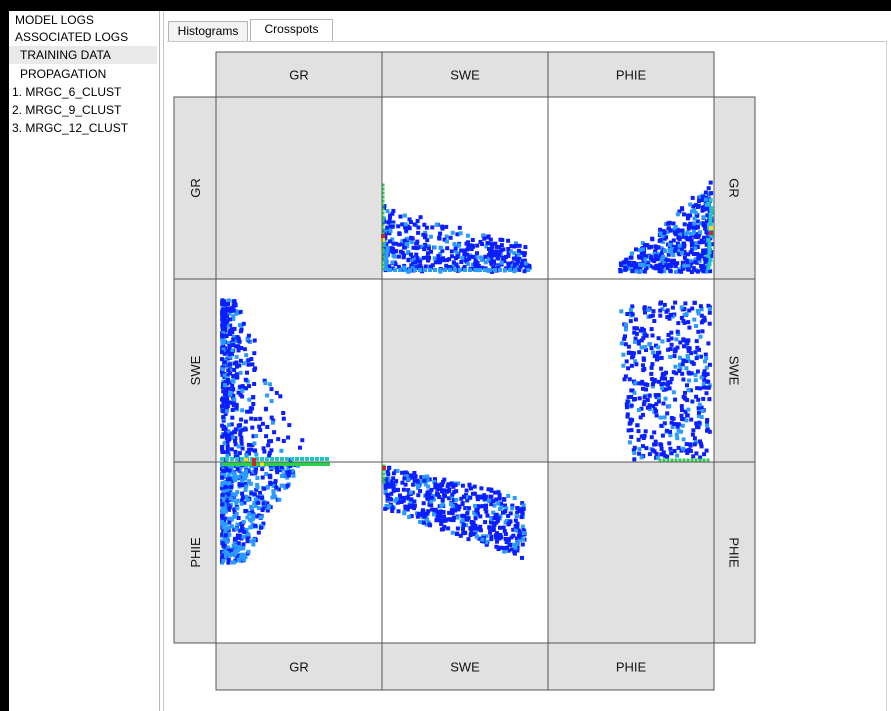  What do you see at coordinates (70, 128) in the screenshot?
I see `sidebar-item-mrgc-12-clust: 3. MRGC_12_CLUST` at bounding box center [70, 128].